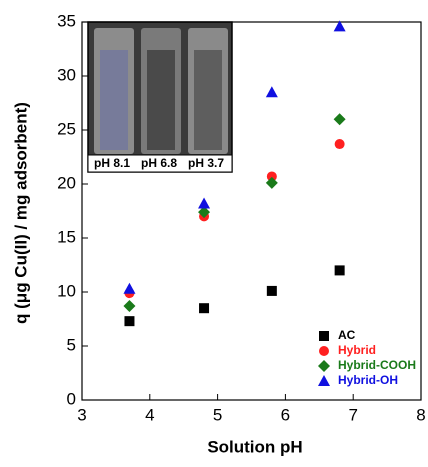 The width and height of the screenshot is (428, 467). Describe the element at coordinates (285, 414) in the screenshot. I see `x-tick-label: 6` at that location.